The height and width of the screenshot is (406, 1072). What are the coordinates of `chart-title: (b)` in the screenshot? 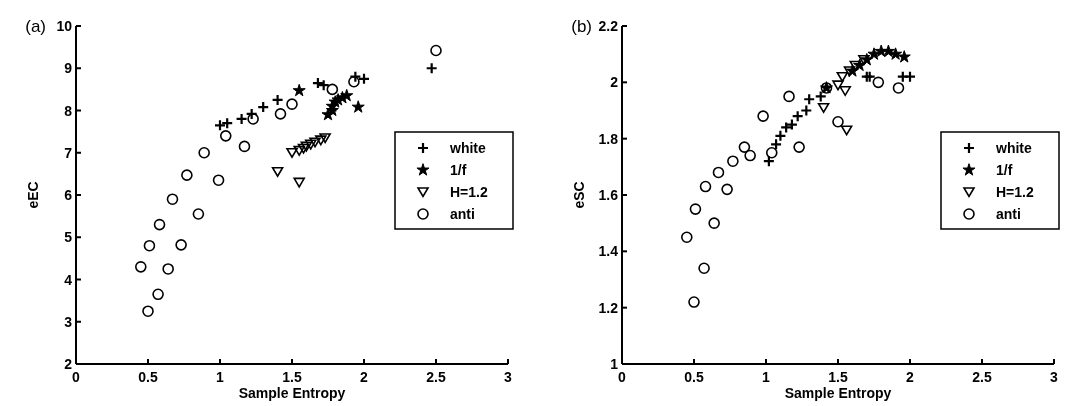 It's located at (581, 26).